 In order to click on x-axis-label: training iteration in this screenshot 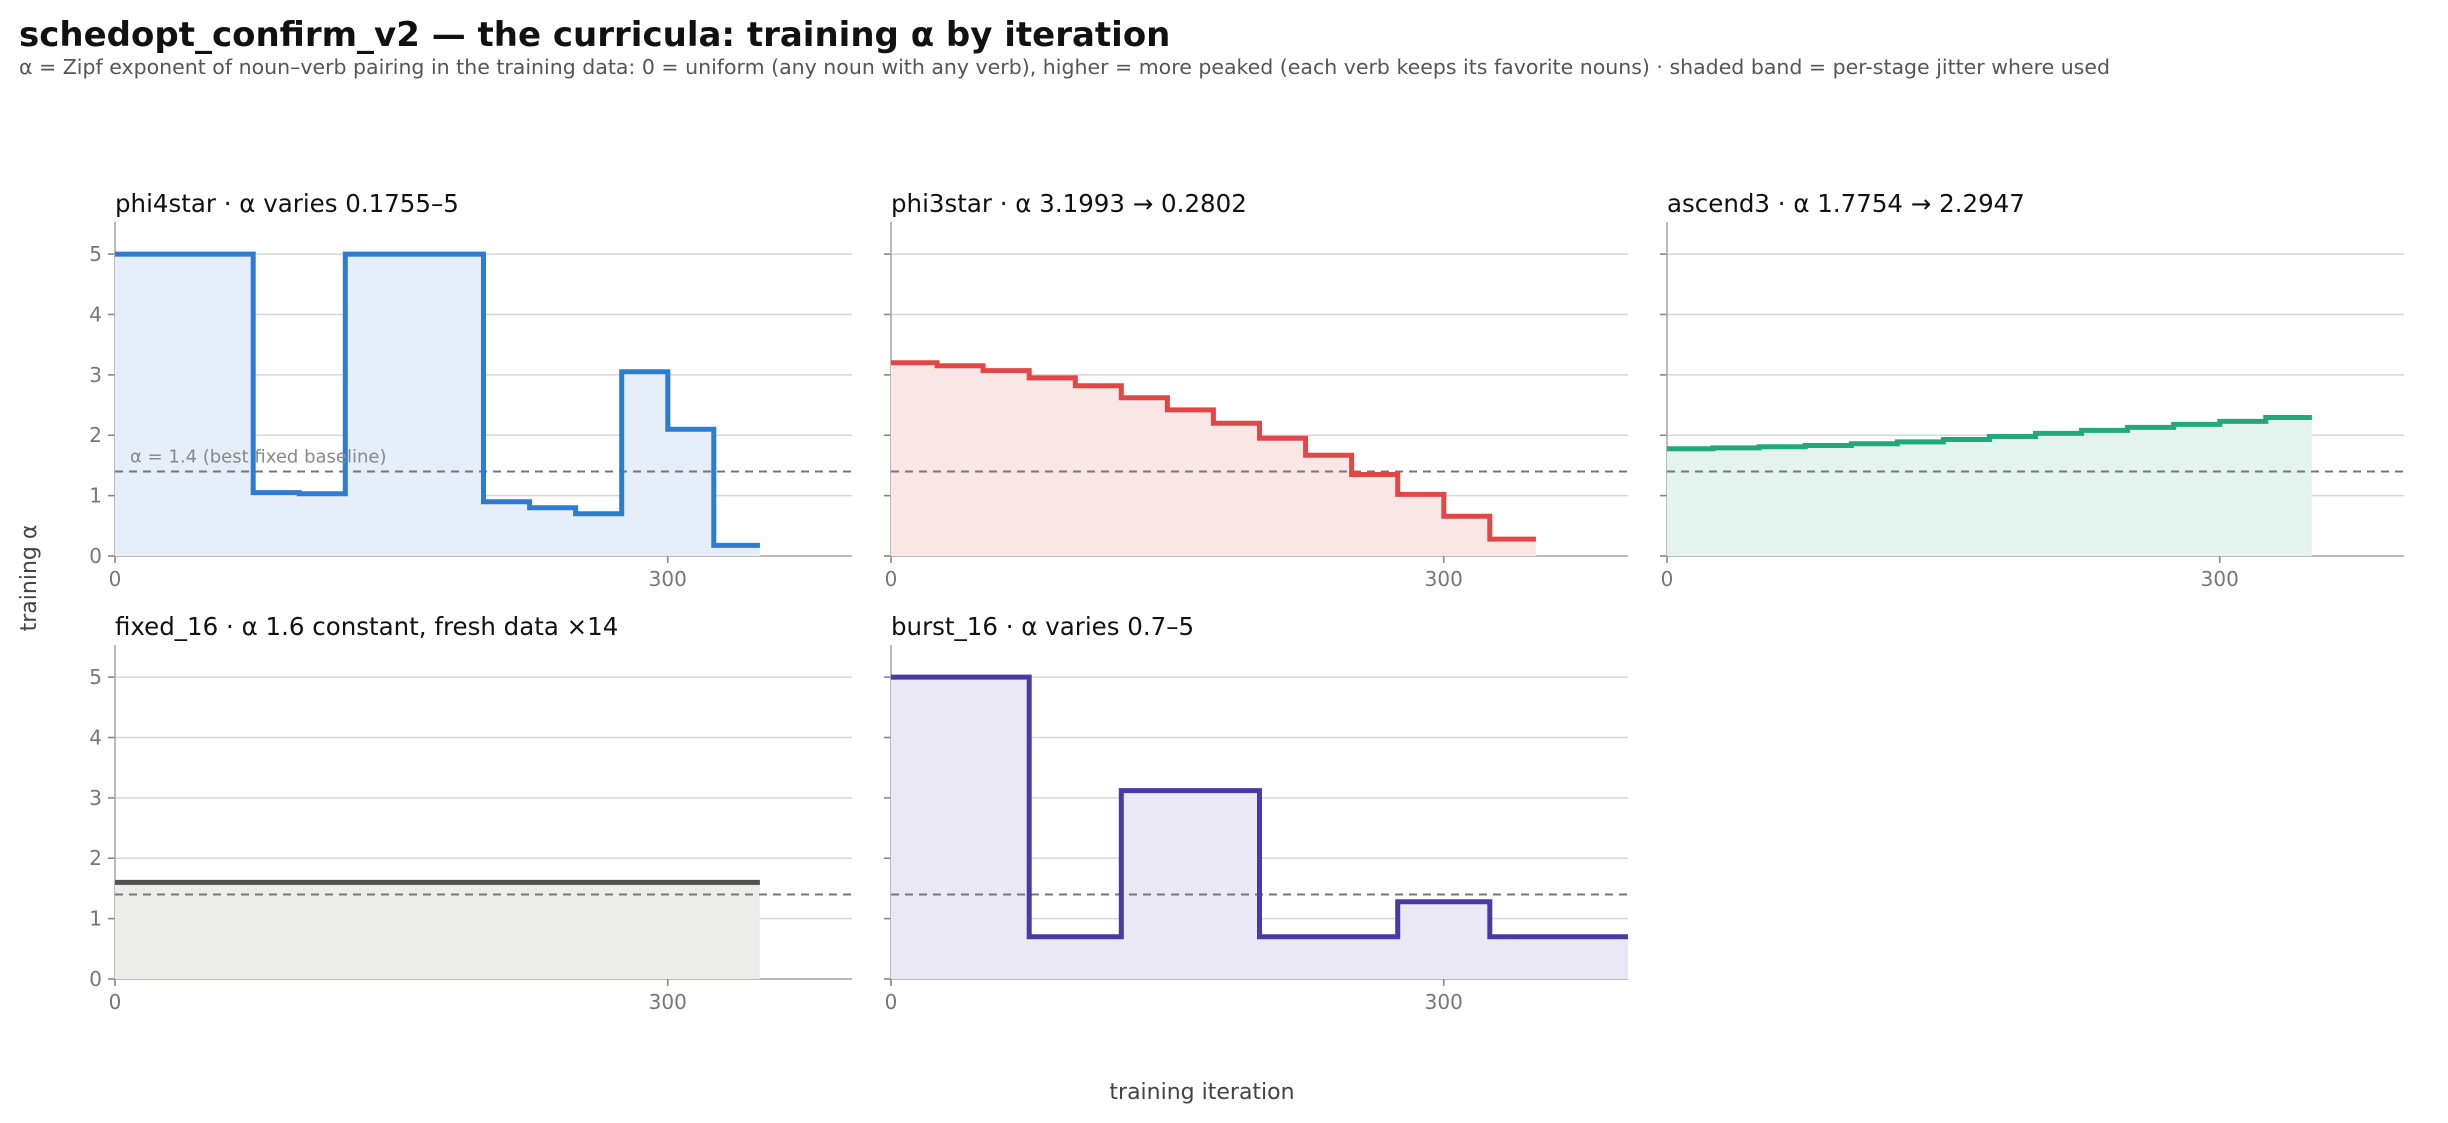, I will do `click(1201, 1092)`.